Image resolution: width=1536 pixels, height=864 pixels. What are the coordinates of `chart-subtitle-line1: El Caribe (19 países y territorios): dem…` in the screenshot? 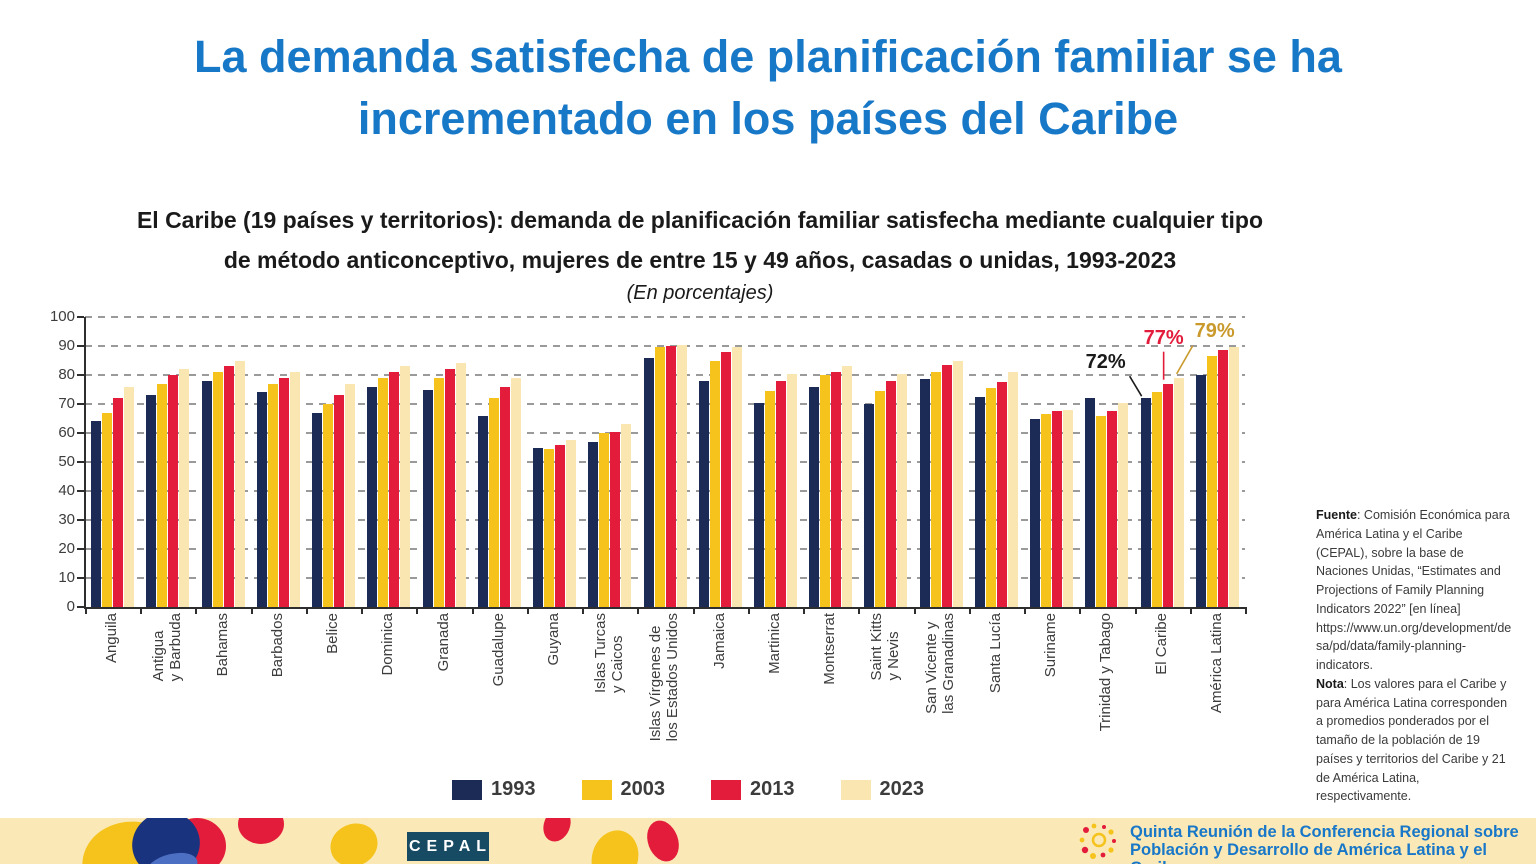 It's located at (700, 220).